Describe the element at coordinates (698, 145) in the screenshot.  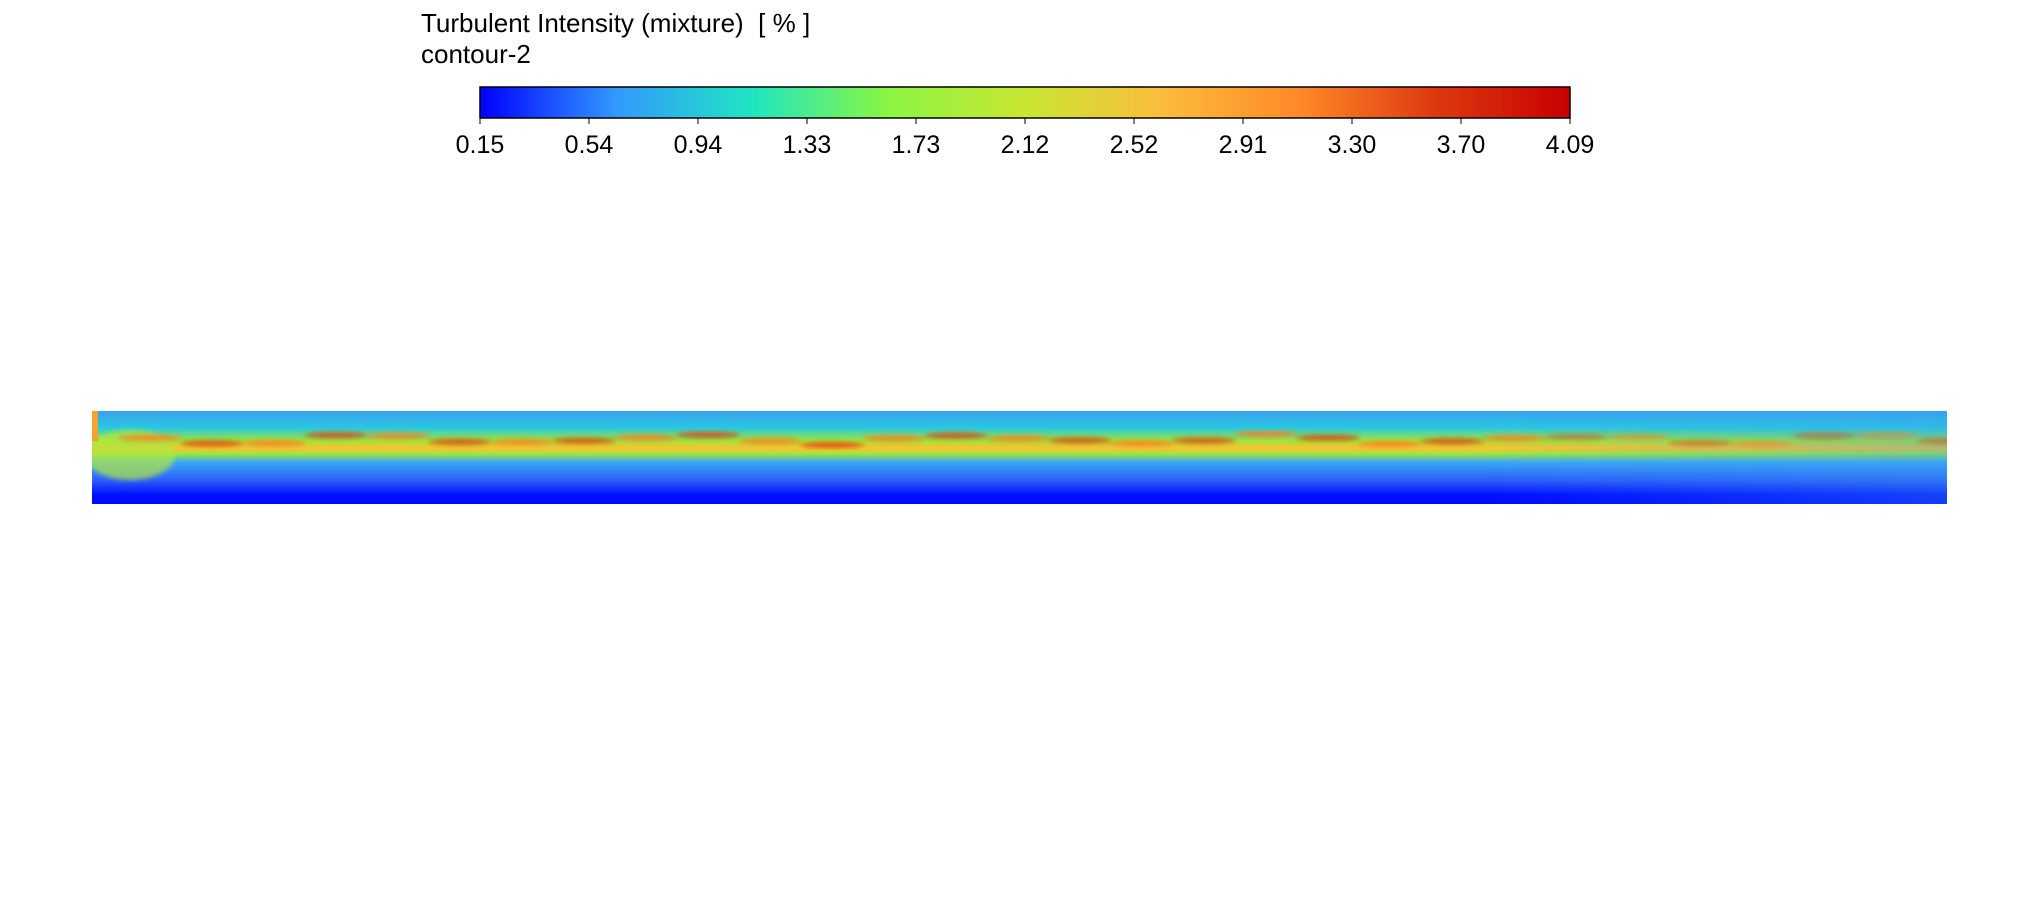
I see `colorbar-tick-label: 0.94` at that location.